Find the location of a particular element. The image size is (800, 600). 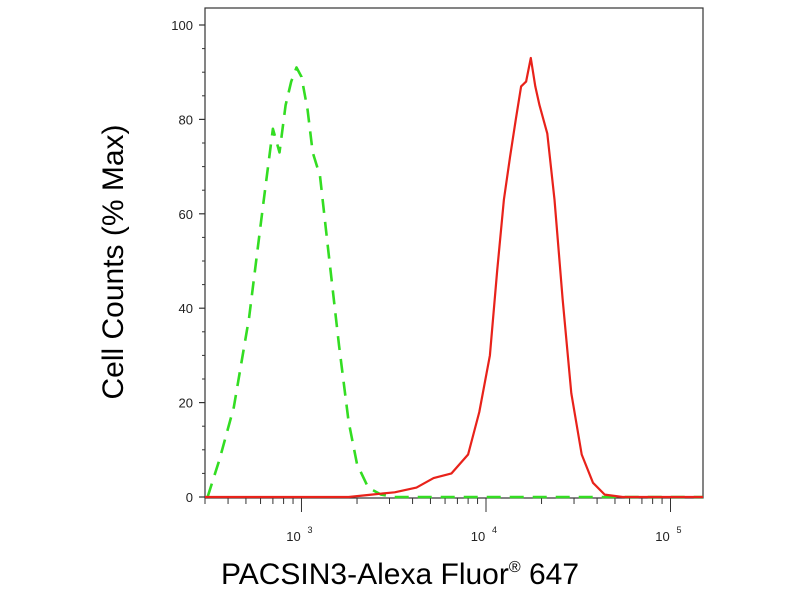

y-axis-label: Cell Counts (% Max) is located at coordinates (113, 261).